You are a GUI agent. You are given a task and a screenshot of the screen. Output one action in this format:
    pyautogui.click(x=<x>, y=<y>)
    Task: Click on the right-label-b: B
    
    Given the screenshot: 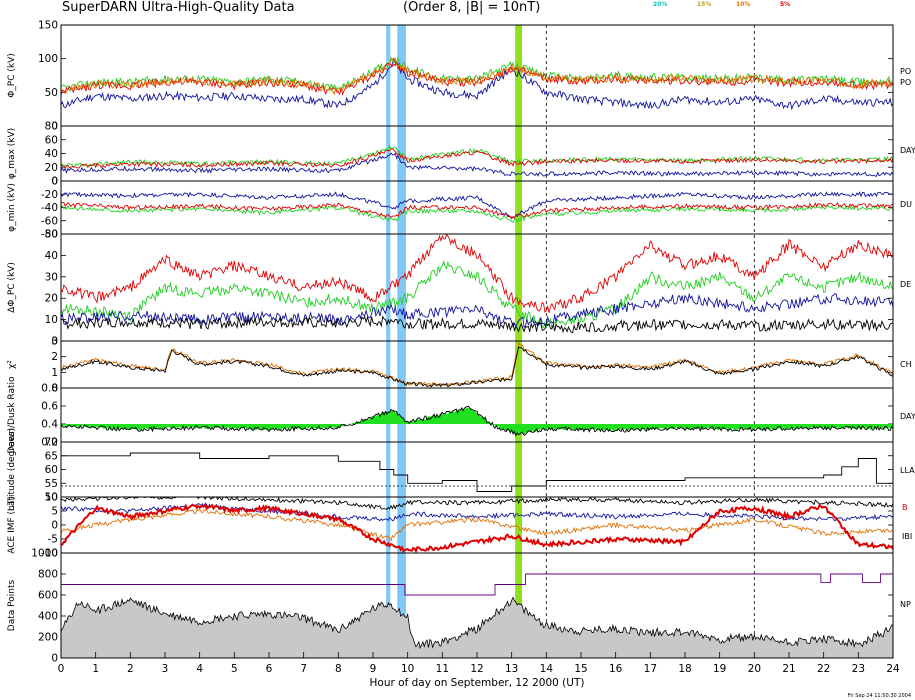 What is the action you would take?
    pyautogui.click(x=905, y=507)
    